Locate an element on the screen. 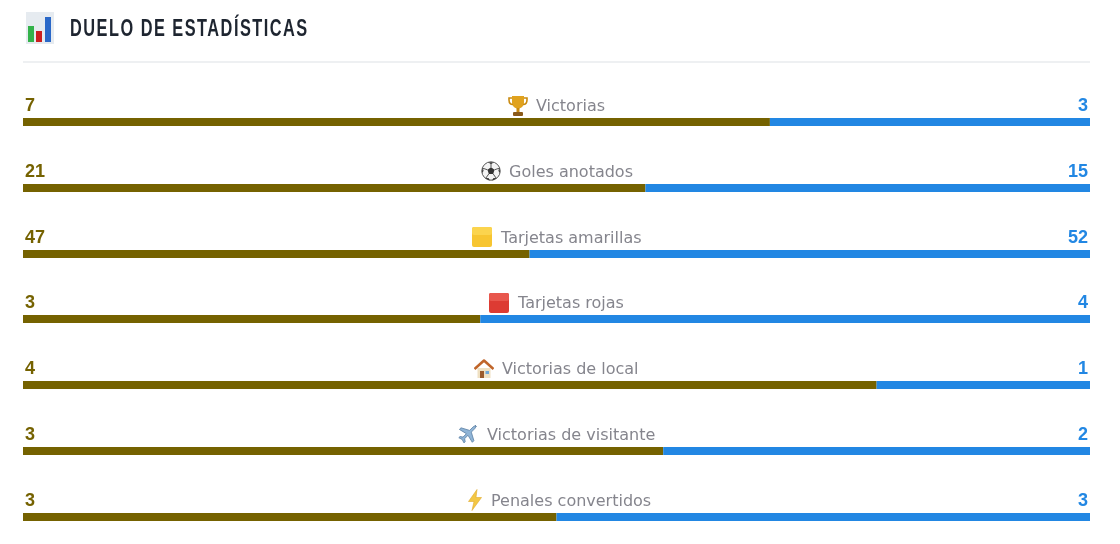  data-label: 21 is located at coordinates (35, 170).